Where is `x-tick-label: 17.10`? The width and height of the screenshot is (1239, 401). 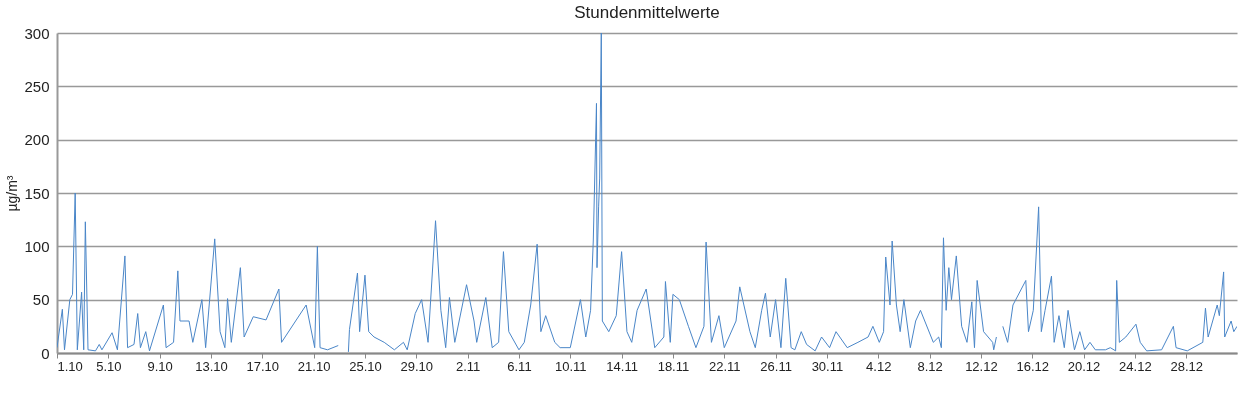
x-tick-label: 17.10 is located at coordinates (263, 366).